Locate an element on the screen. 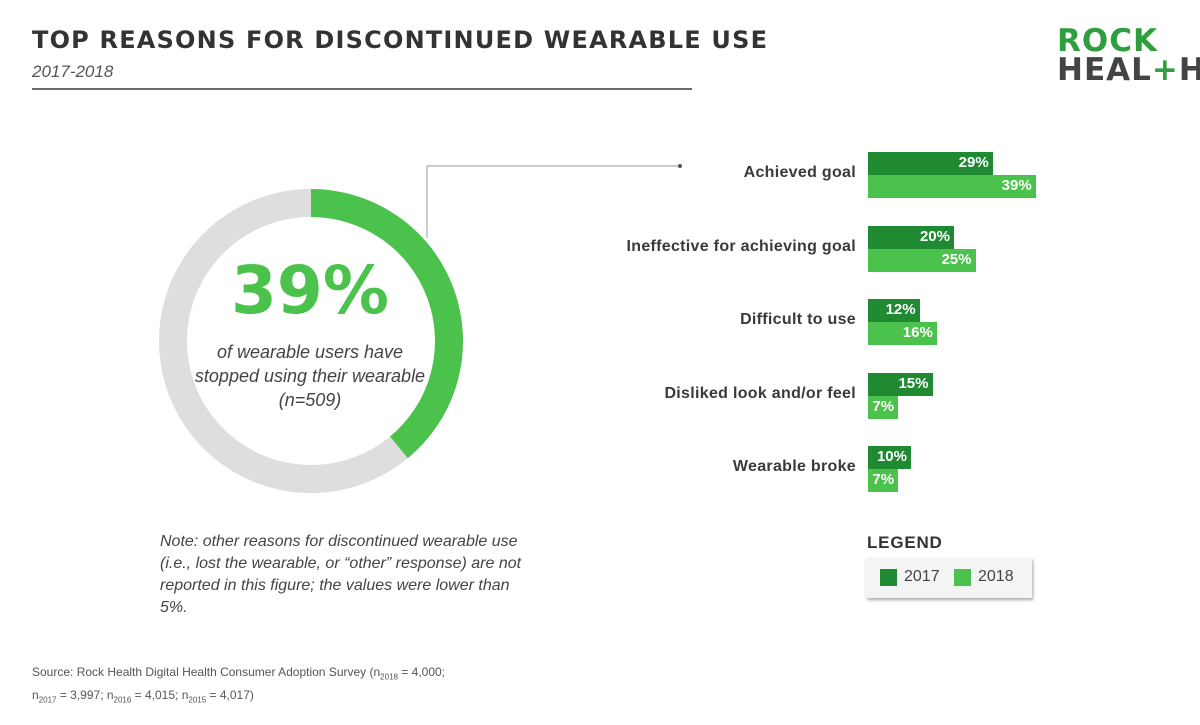 This screenshot has height=725, width=1200. bar-value-label: 16% is located at coordinates (917, 332).